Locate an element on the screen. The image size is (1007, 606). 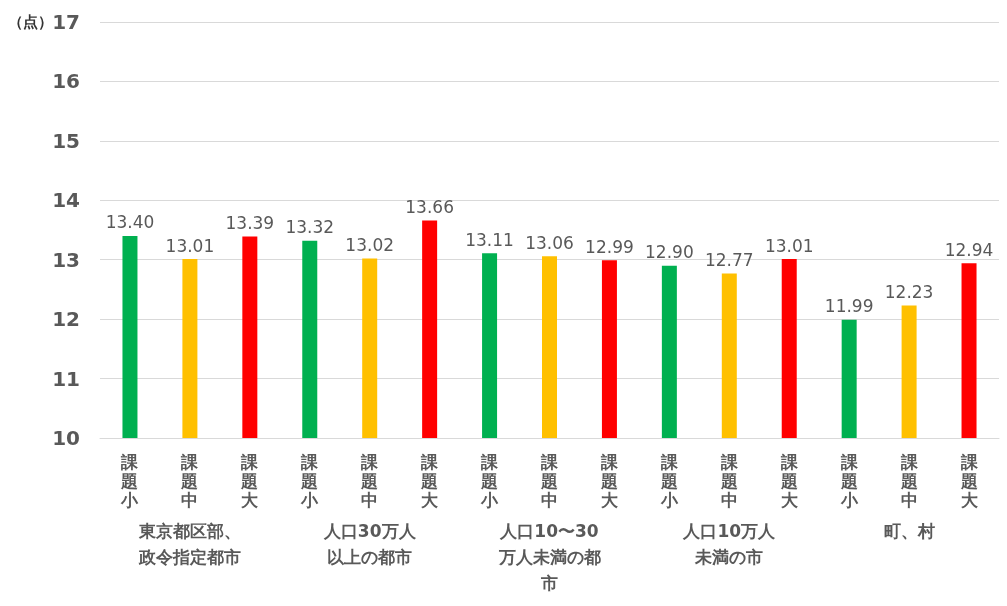
text: 人口10万人未満の市 is located at coordinates (729, 544).